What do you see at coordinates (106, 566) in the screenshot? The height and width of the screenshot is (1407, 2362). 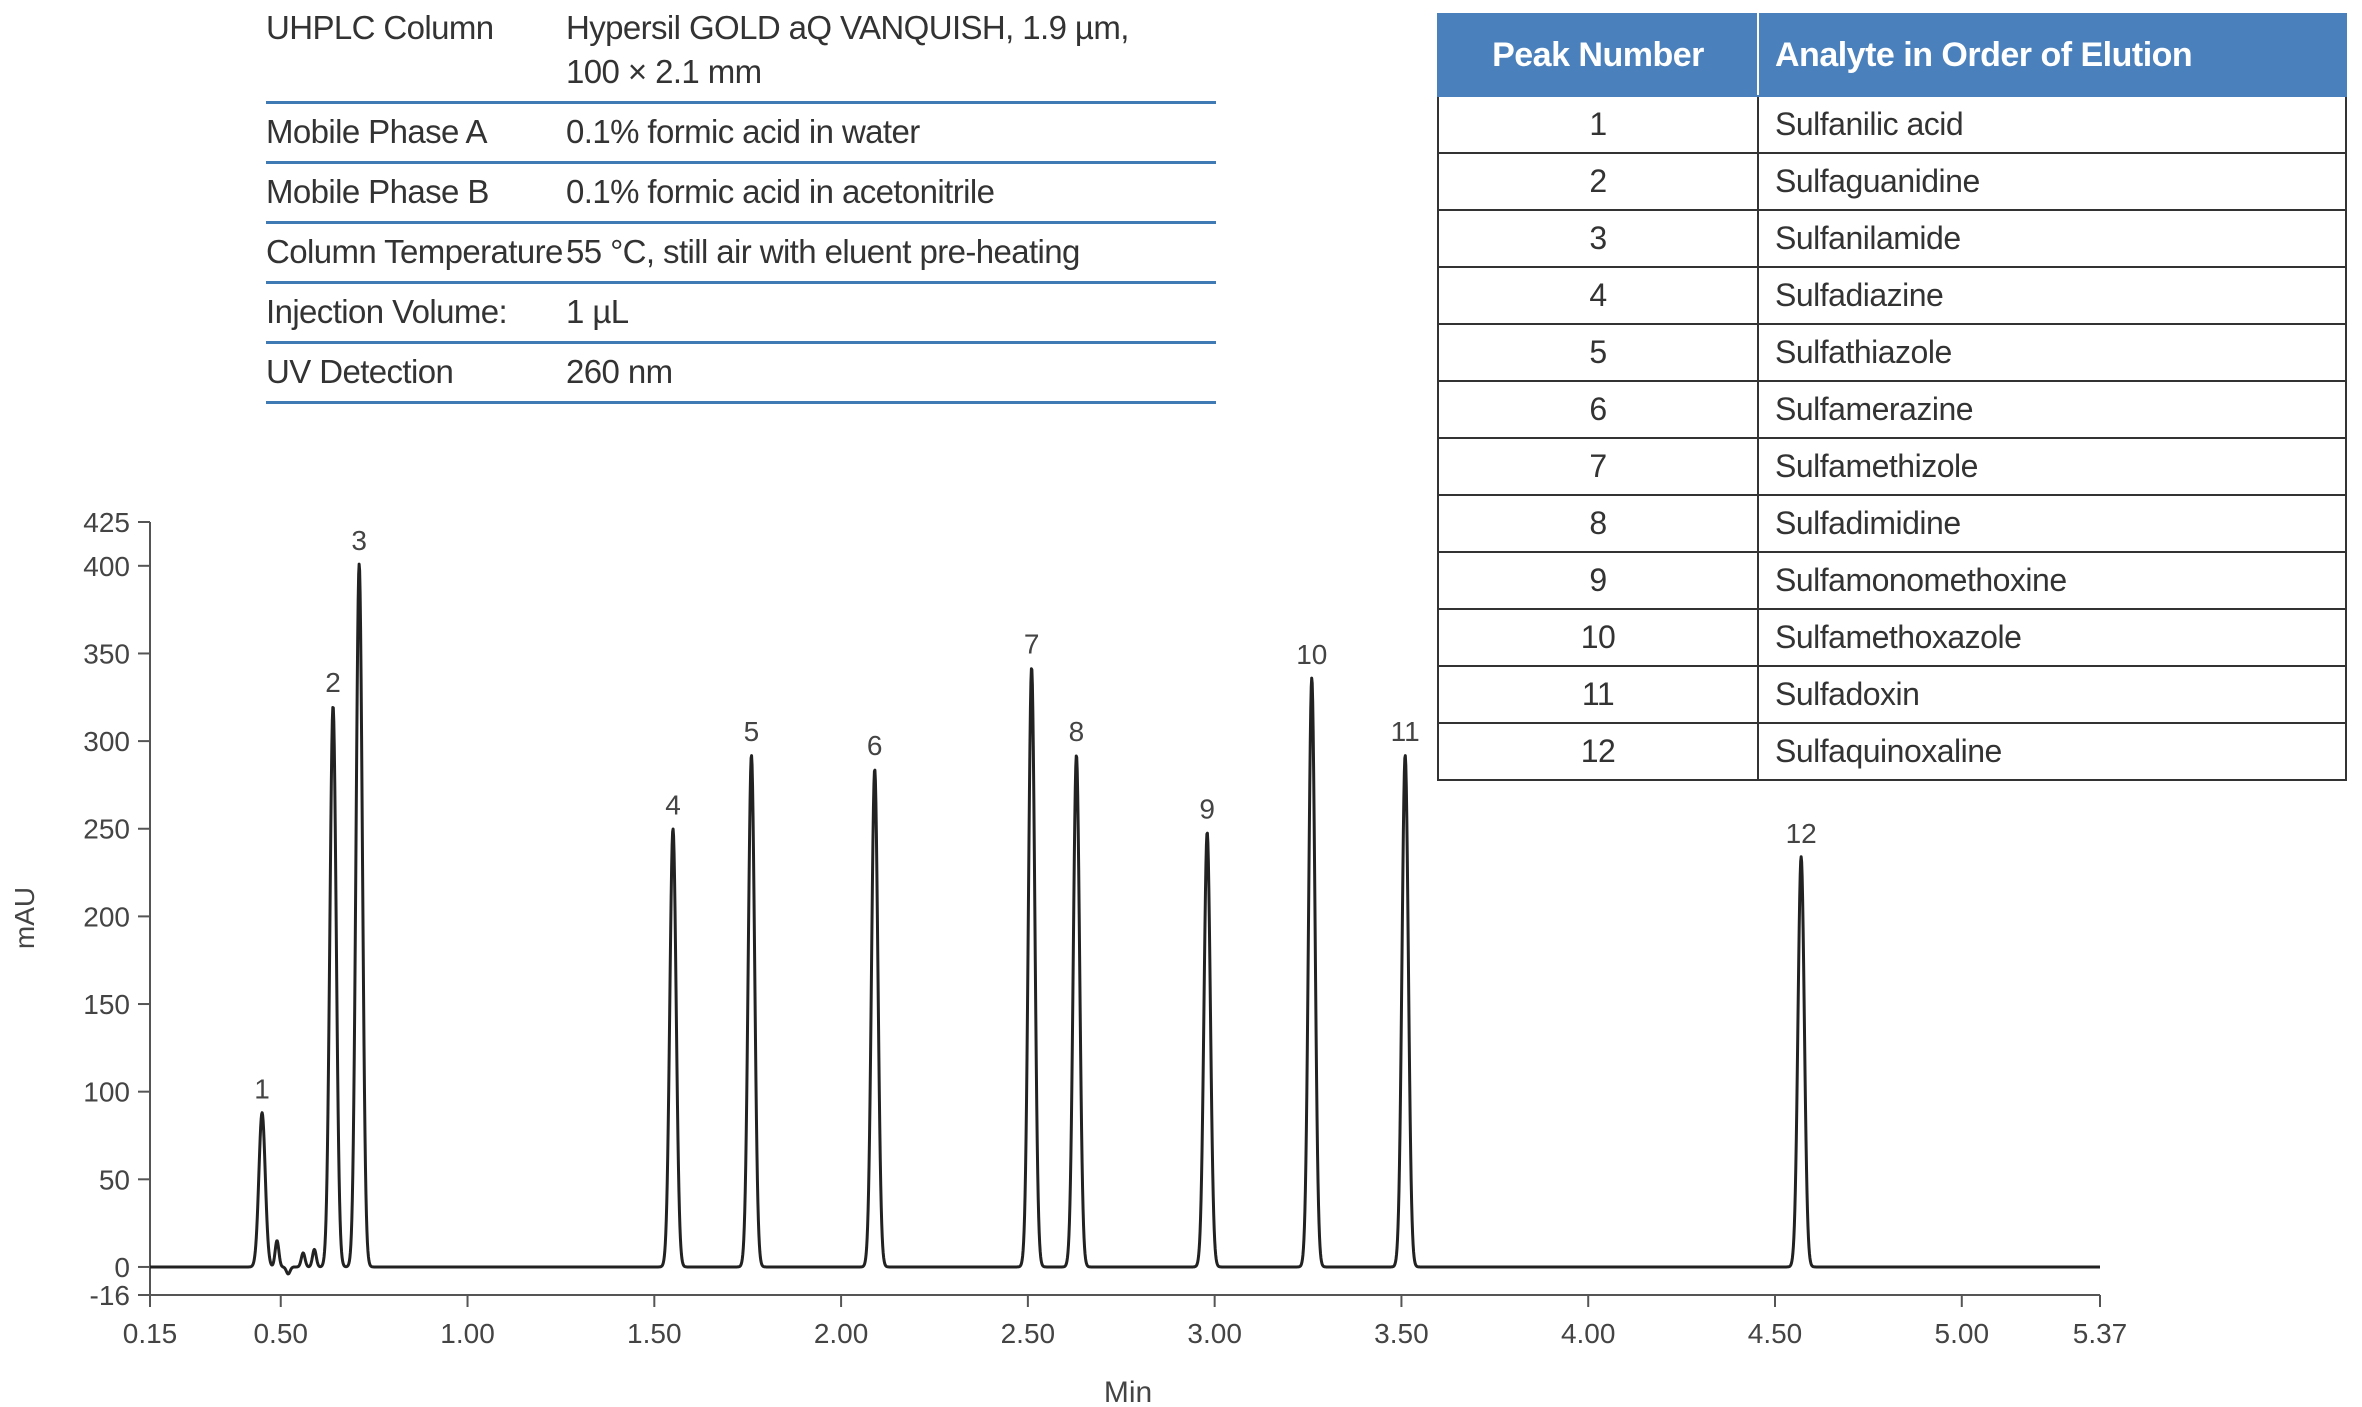 I see `y-tick-label: 400` at bounding box center [106, 566].